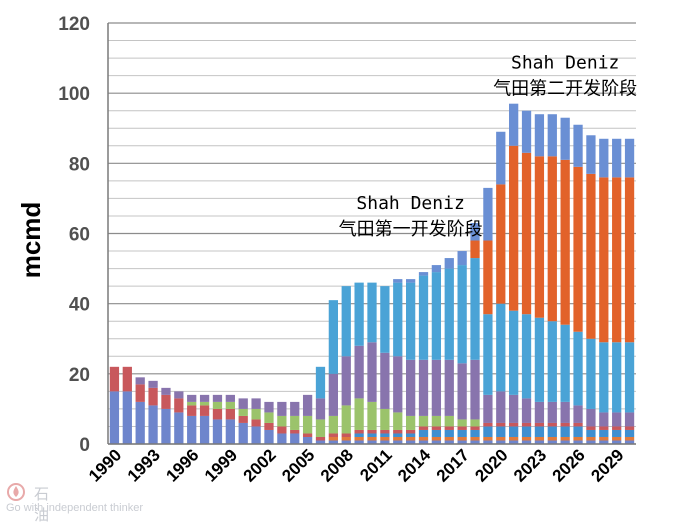 The width and height of the screenshot is (676, 523). I want to click on bar-segment-2014-s4, so click(423, 428).